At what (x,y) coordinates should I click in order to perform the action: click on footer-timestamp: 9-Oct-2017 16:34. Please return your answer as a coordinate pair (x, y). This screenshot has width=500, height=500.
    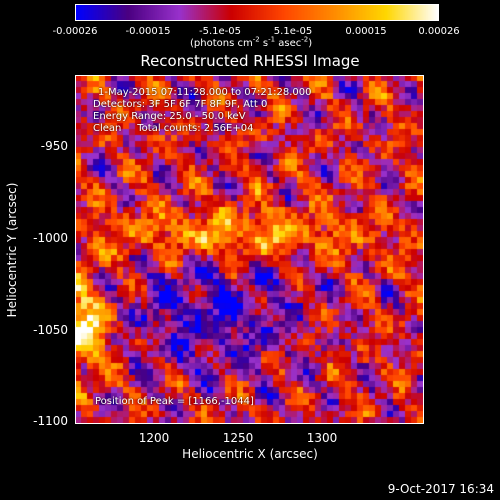
    Looking at the image, I should click on (440, 489).